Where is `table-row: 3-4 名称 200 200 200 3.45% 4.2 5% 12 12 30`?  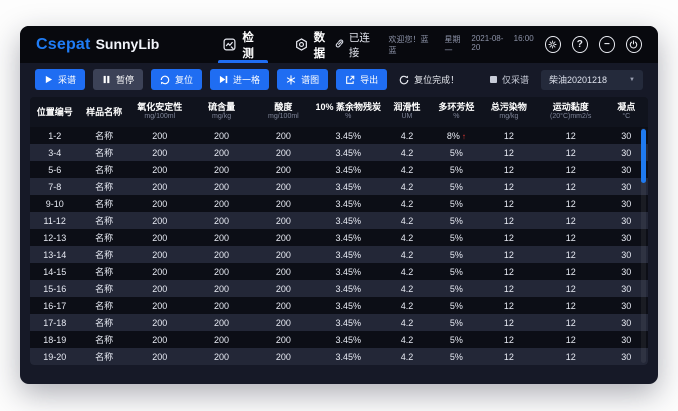 table-row: 3-4 名称 200 200 200 3.45% 4.2 5% 12 12 30 is located at coordinates (339, 152).